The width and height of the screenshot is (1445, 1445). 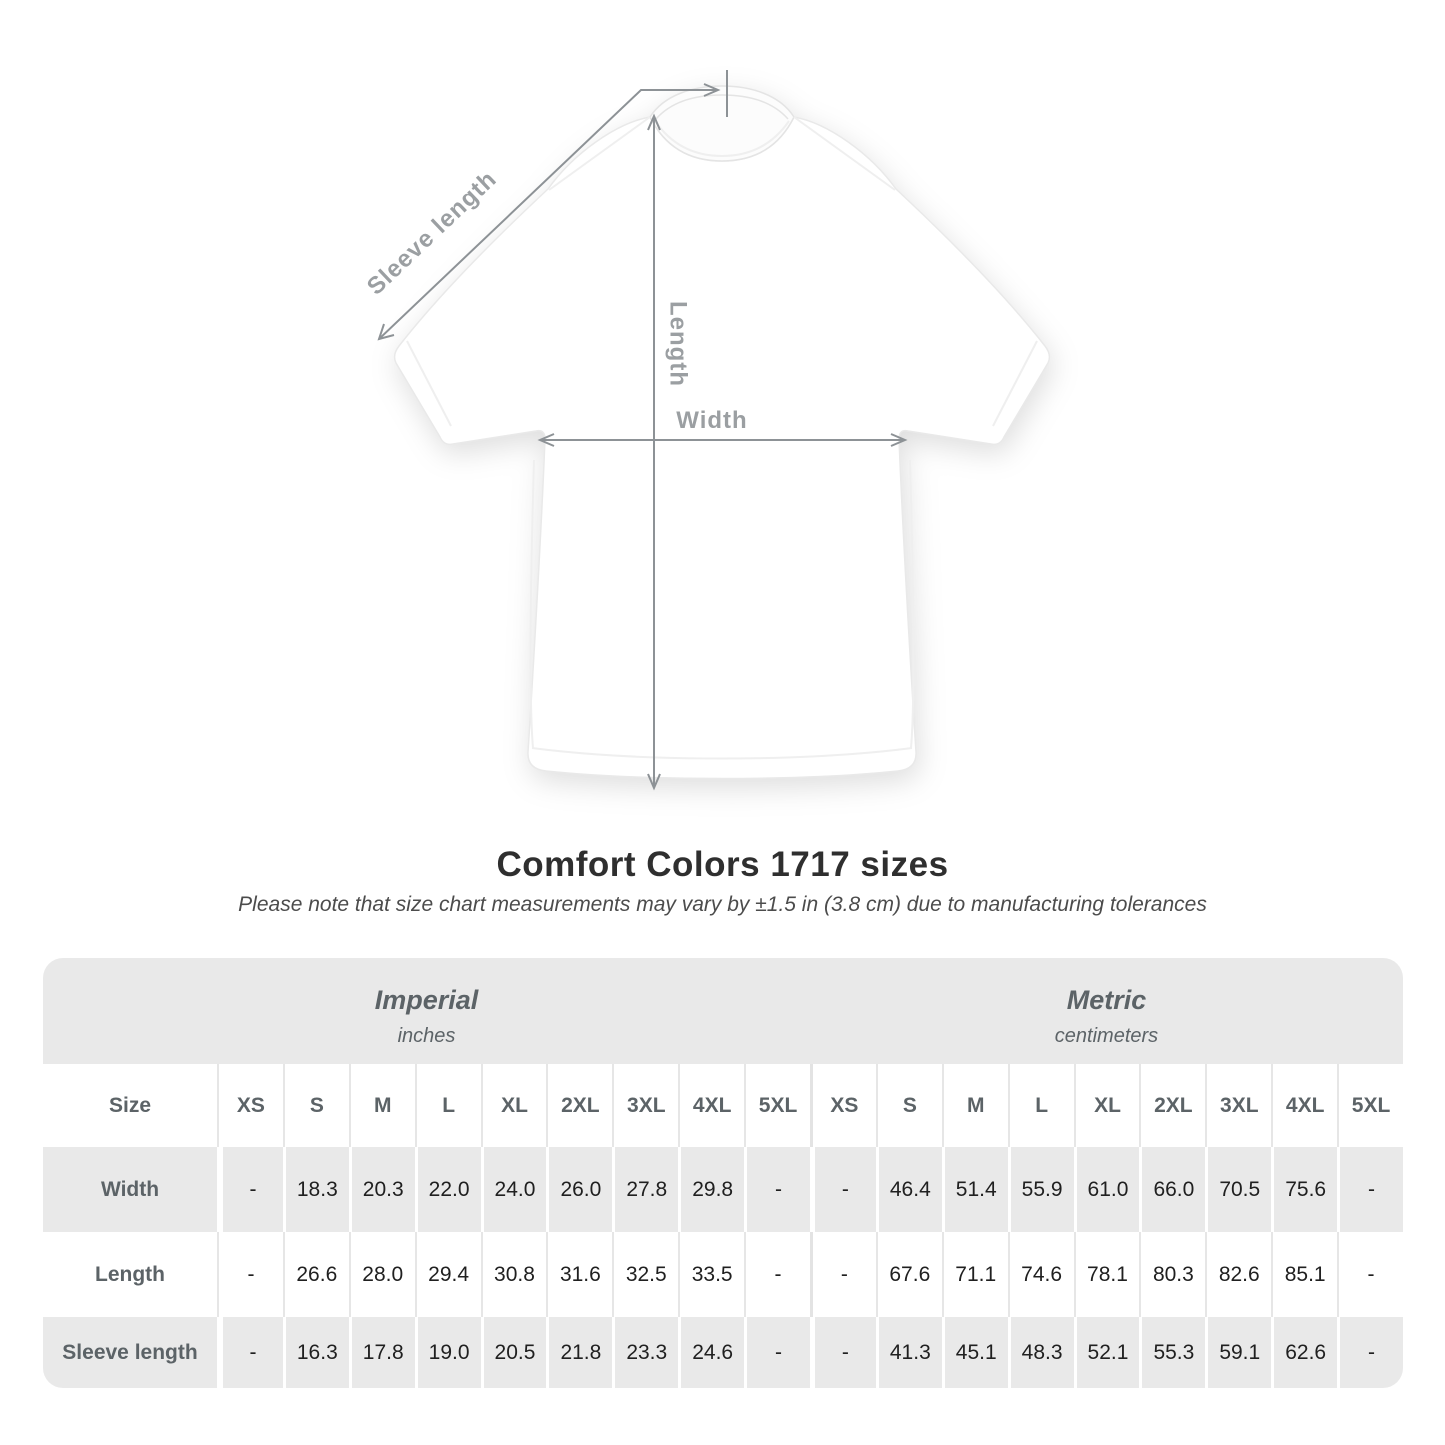 I want to click on metric-group-unit: centimeters, so click(x=1106, y=1035).